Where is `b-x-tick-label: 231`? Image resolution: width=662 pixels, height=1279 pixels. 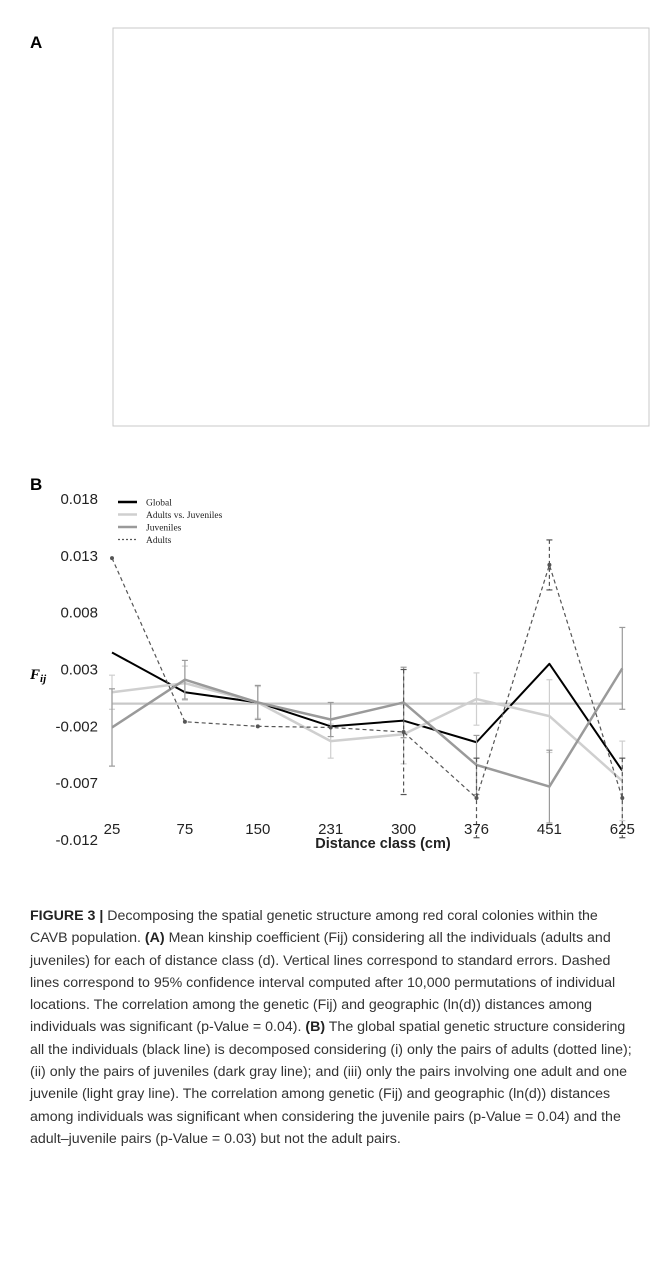
b-x-tick-label: 231 is located at coordinates (330, 829).